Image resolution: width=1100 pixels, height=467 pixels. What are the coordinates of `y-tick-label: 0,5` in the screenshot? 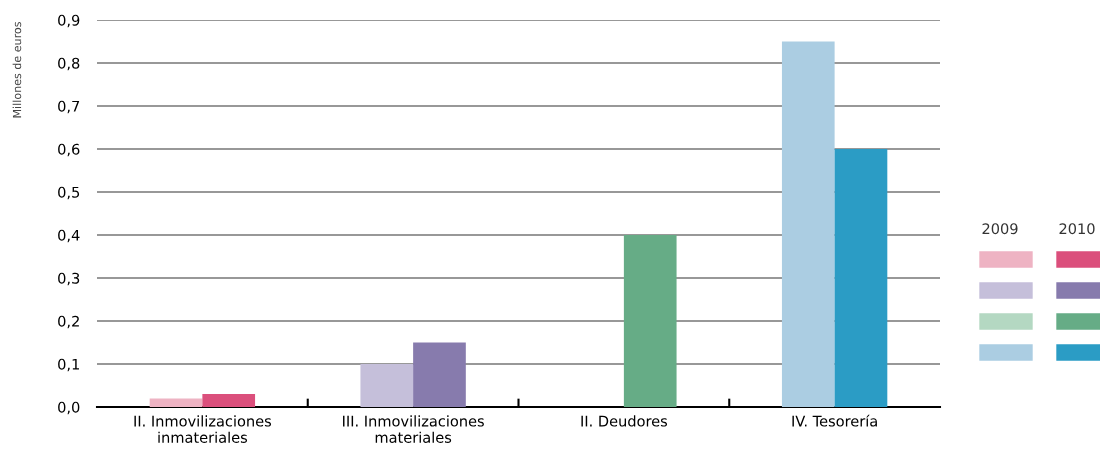 It's located at (69, 193).